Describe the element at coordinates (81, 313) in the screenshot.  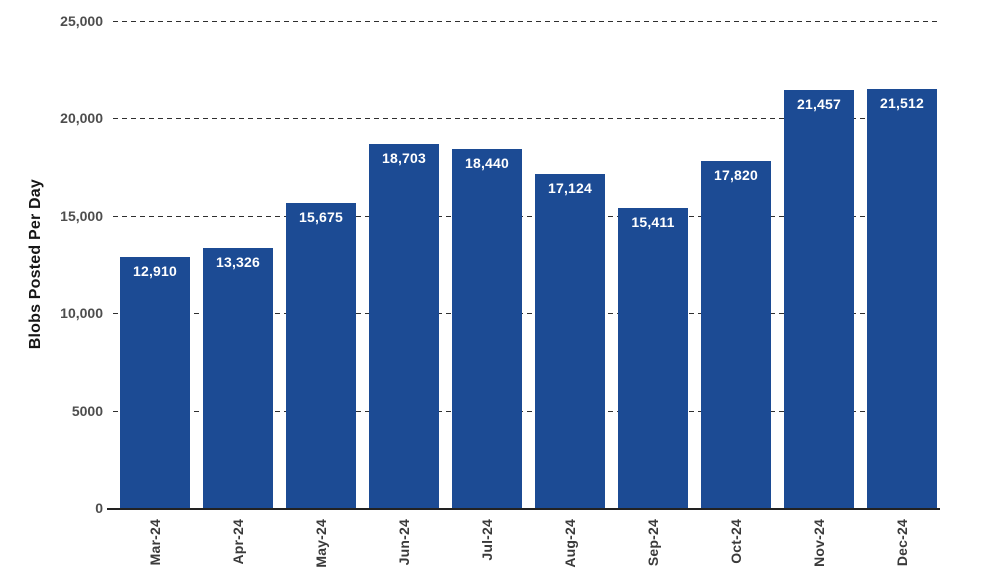
I see `y-tick-label: 10,000` at that location.